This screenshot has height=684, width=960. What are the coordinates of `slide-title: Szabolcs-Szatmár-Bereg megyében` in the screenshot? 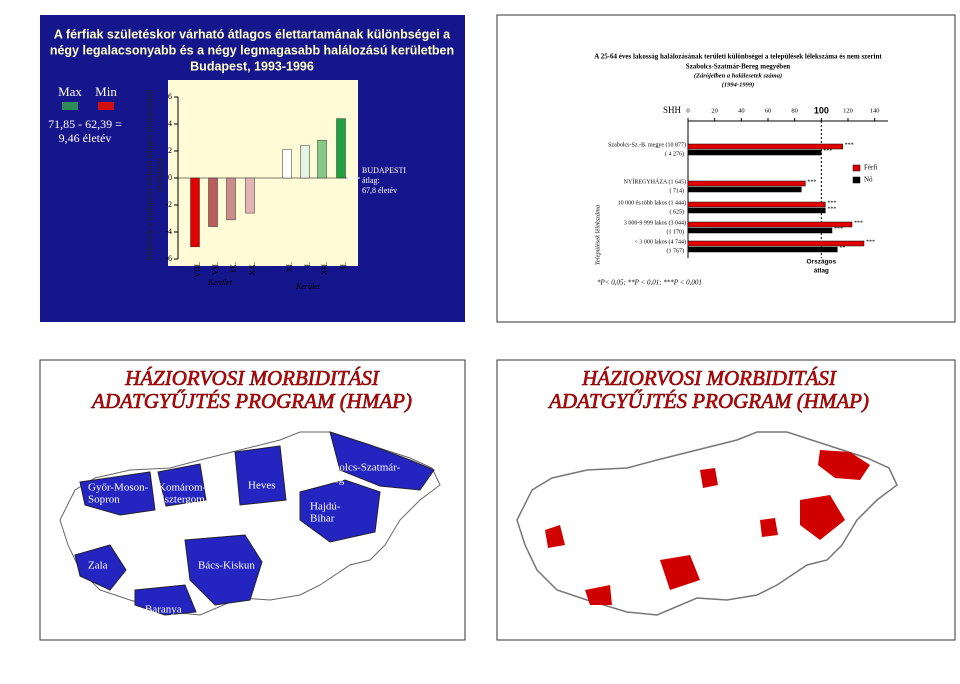 It's located at (738, 67).